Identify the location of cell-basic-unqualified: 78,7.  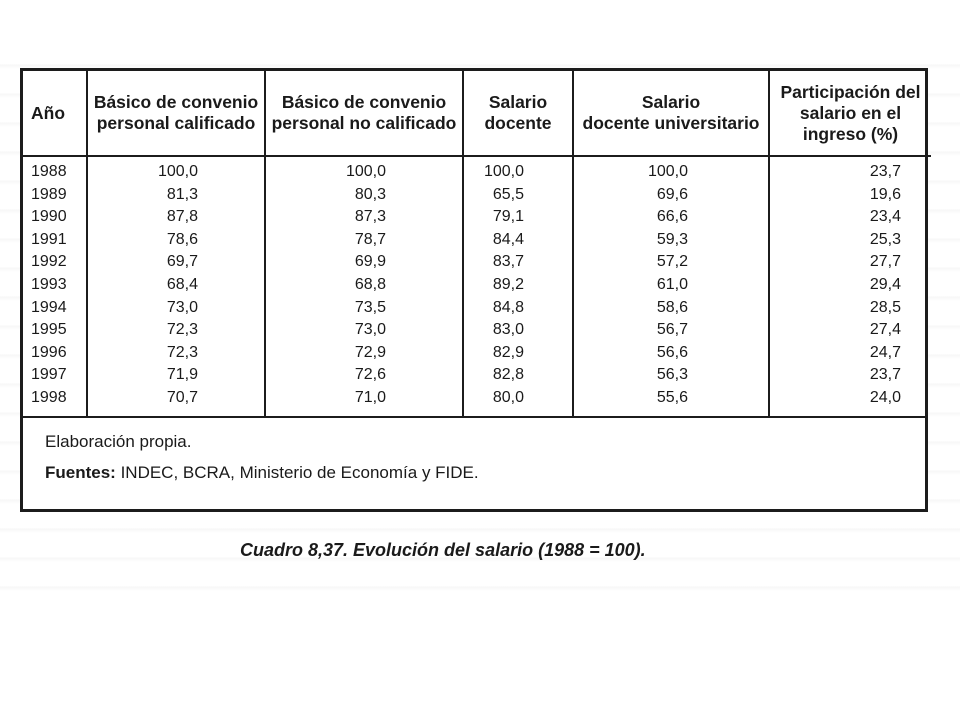
(363, 240).